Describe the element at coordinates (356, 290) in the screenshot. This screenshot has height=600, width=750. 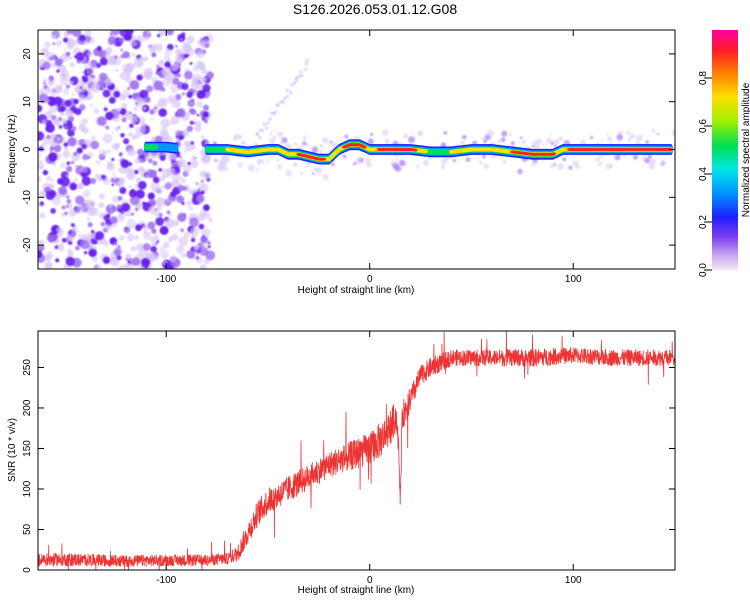
I see `spectrogram-x-axis-label: Height of straight line (km)` at that location.